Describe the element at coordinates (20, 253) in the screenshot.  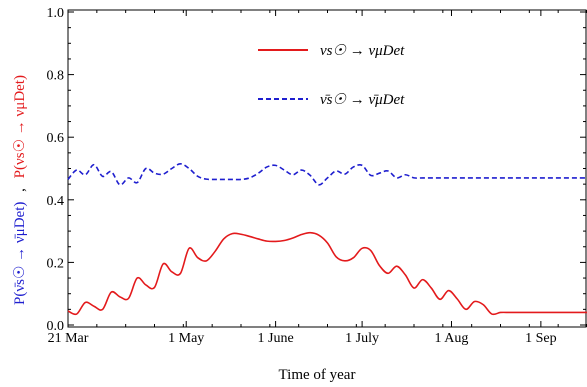
I see `y-axis-label-blue: P(ν̄s☉ → ν̄μDet)` at that location.